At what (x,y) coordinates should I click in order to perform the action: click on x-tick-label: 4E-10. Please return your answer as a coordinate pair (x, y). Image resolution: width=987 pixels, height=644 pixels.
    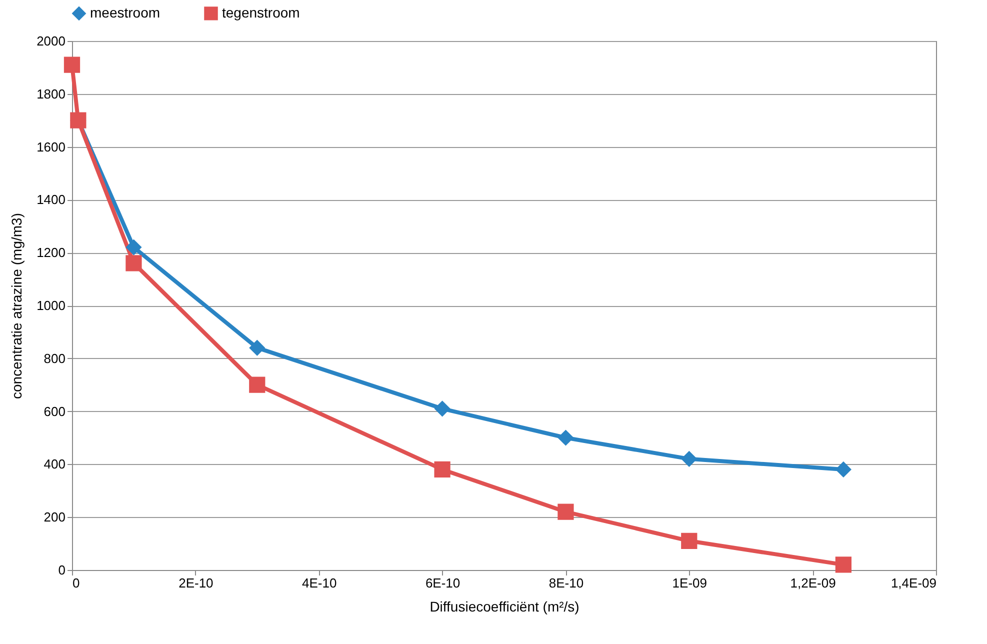
    Looking at the image, I should click on (319, 583).